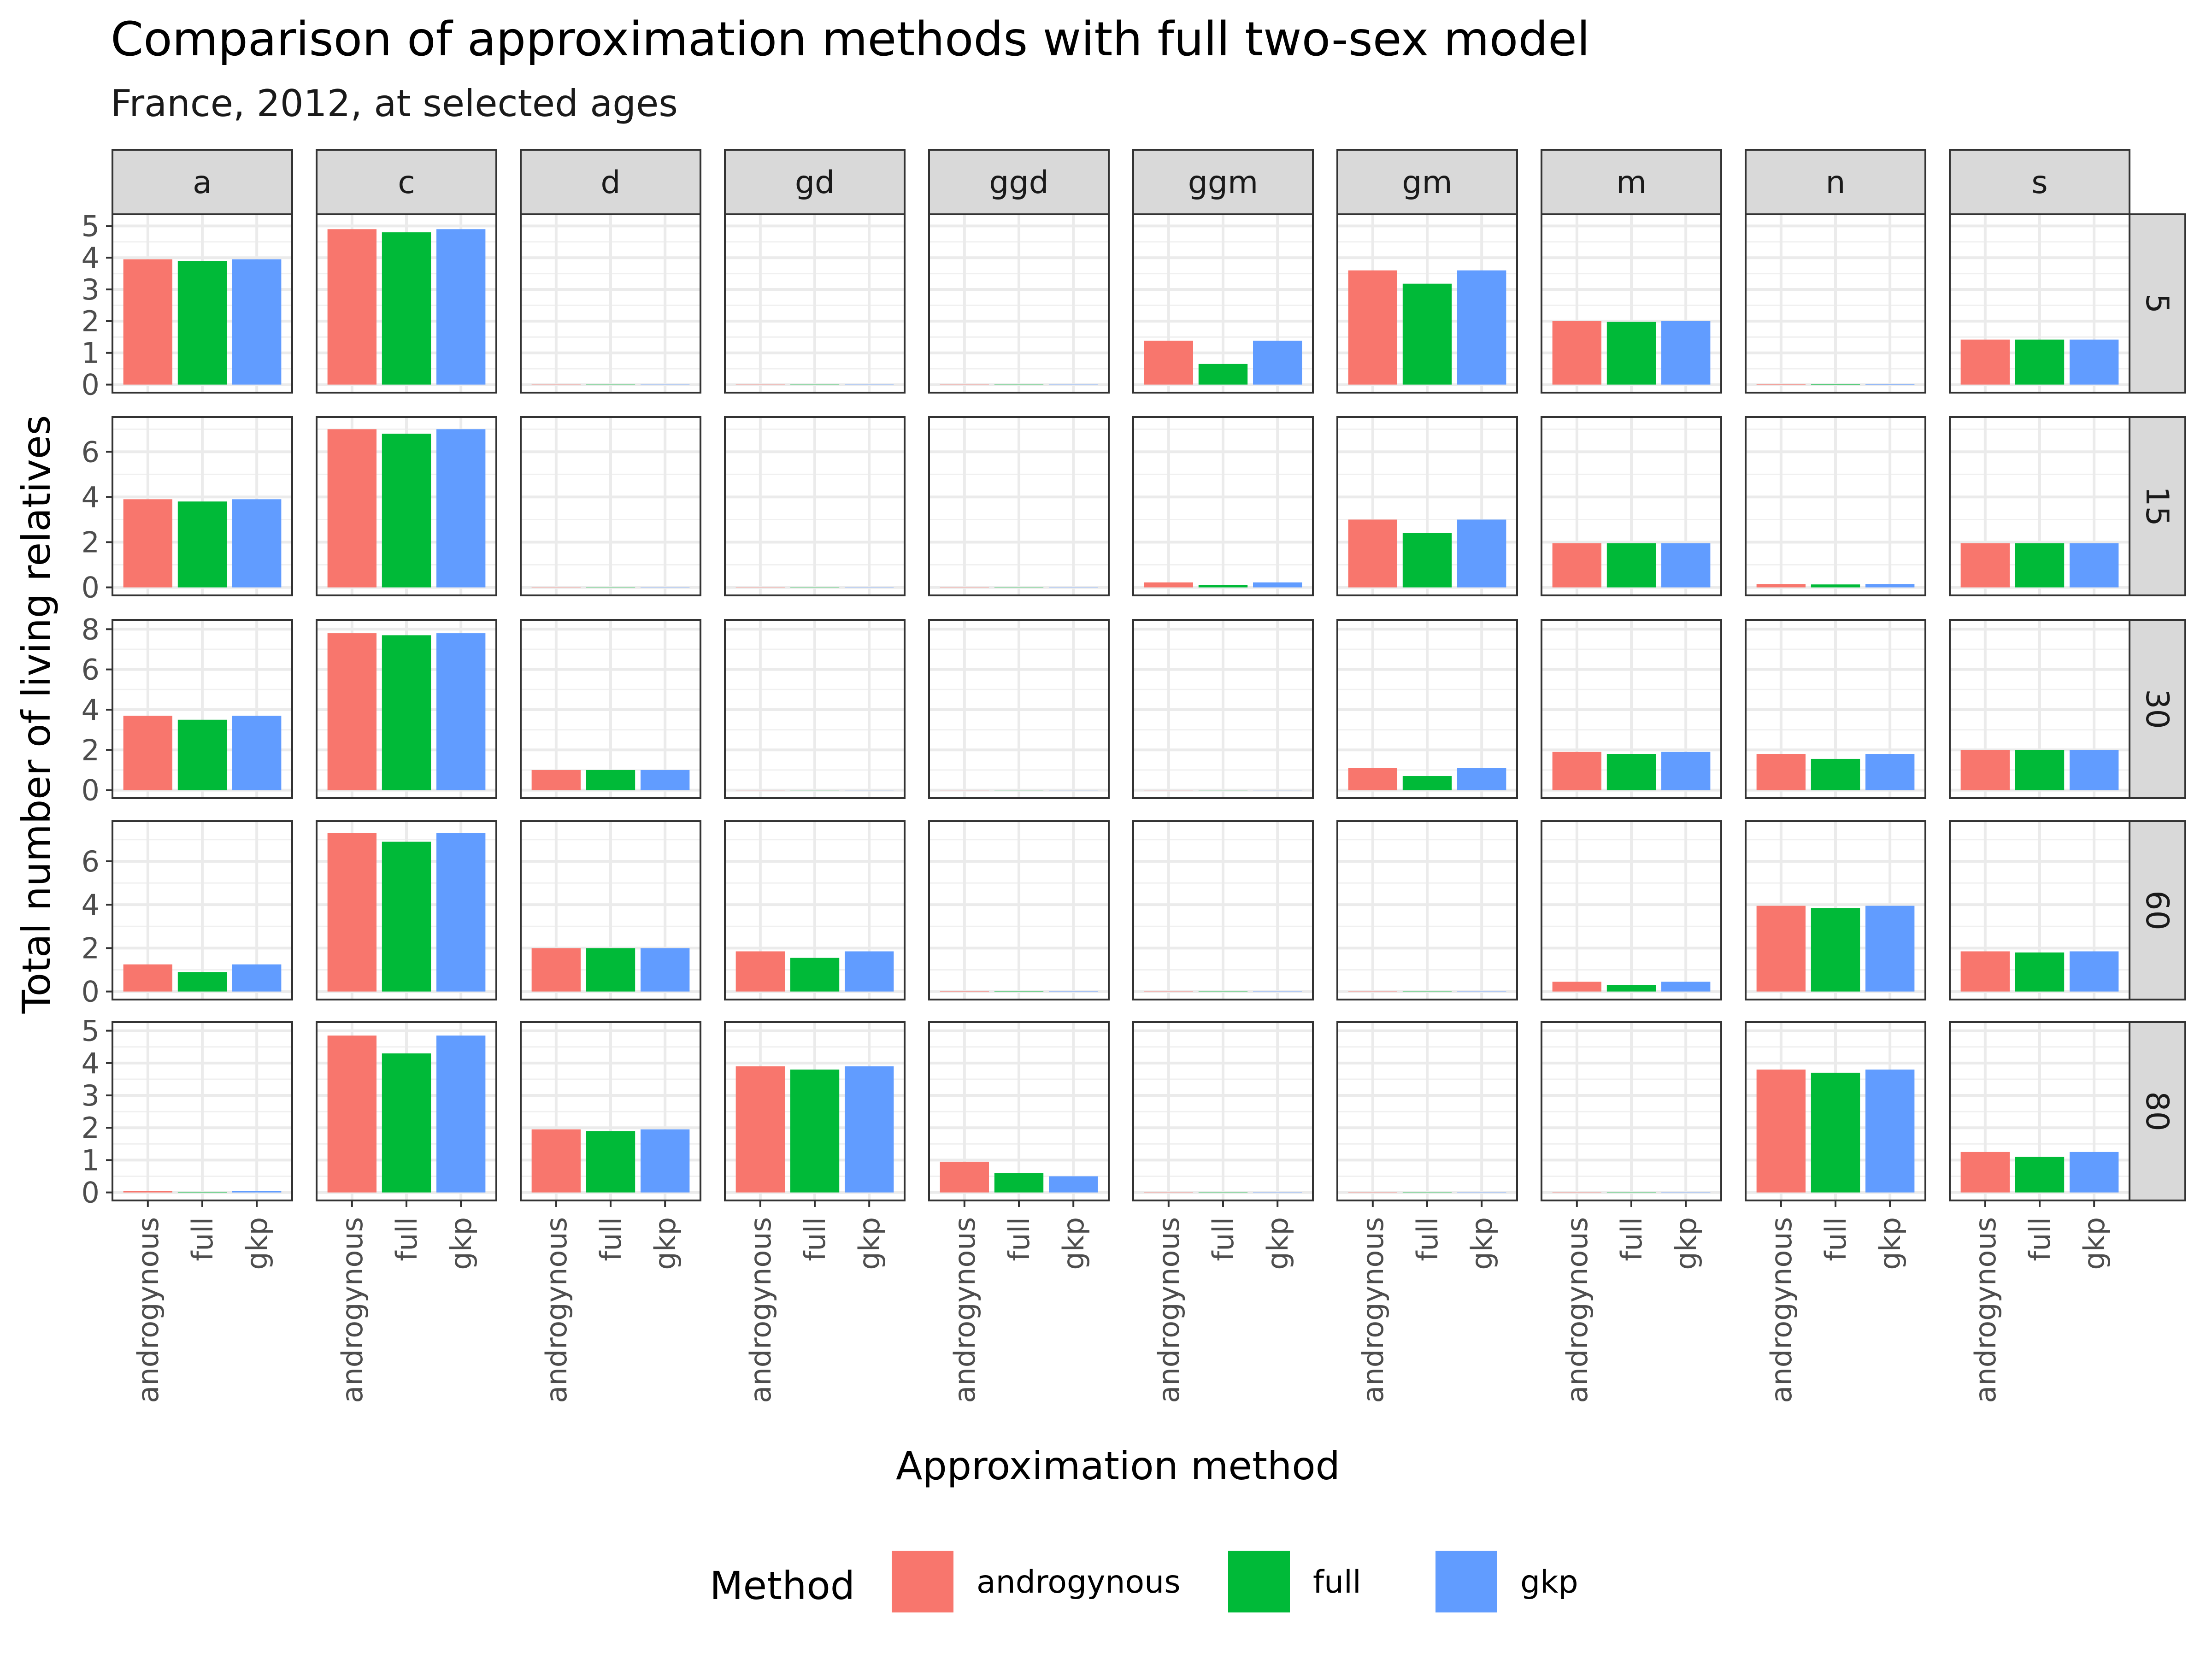 The image size is (2212, 1659). I want to click on legend: Method androgynous full gkp, so click(1144, 1581).